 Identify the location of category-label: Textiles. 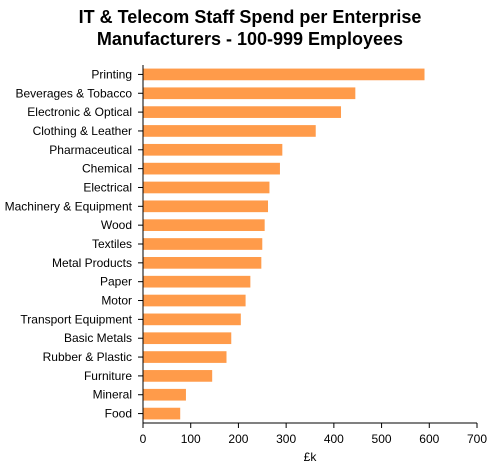
(112, 244).